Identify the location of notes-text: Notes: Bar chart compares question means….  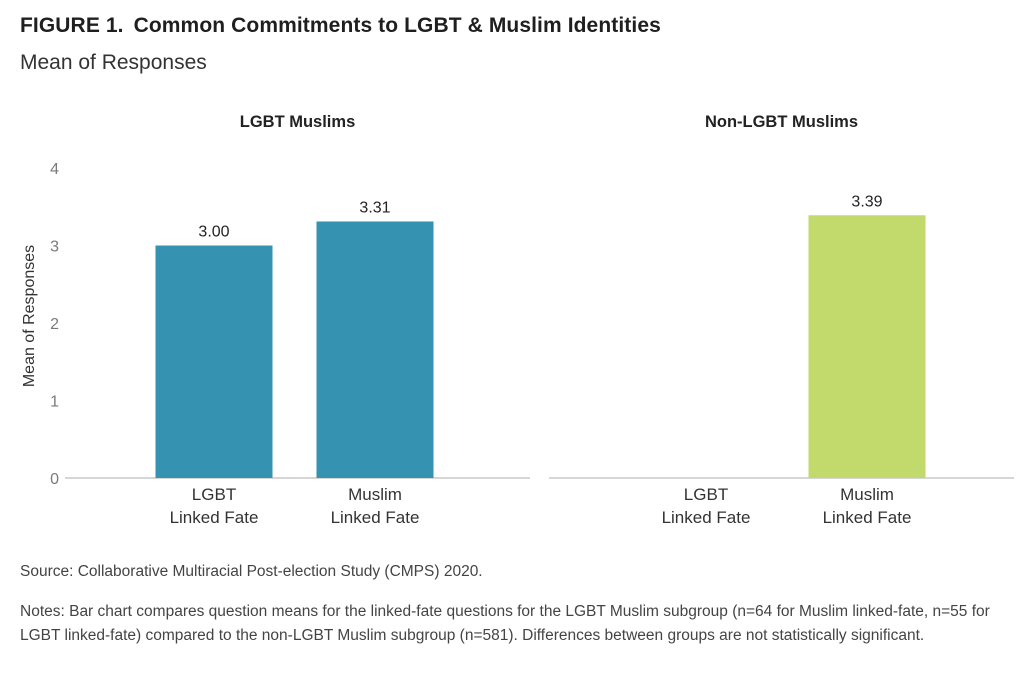
(505, 623).